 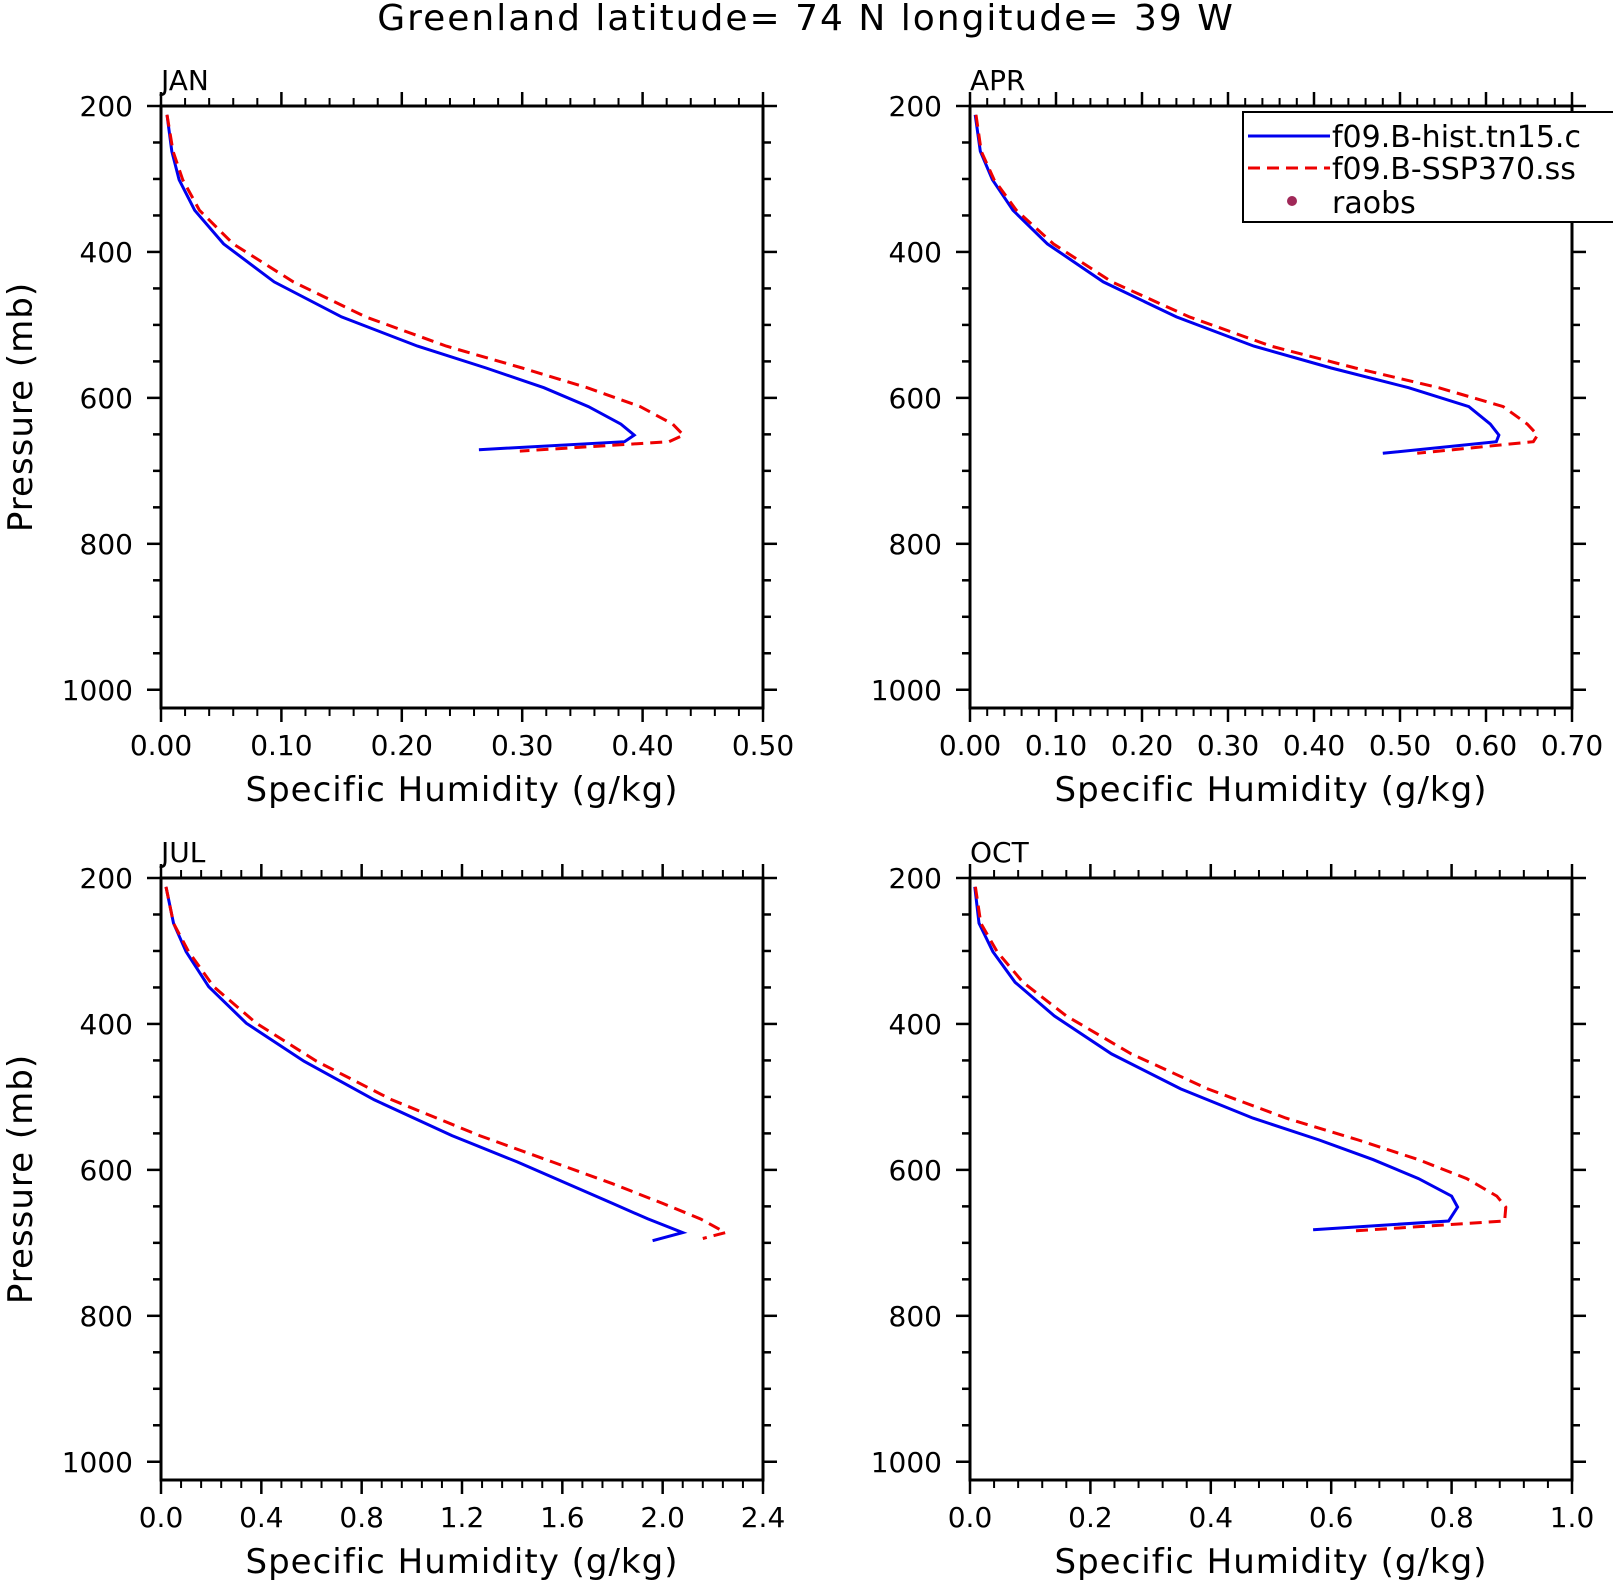 What do you see at coordinates (1292, 201) in the screenshot?
I see `legend-marker-raobs` at bounding box center [1292, 201].